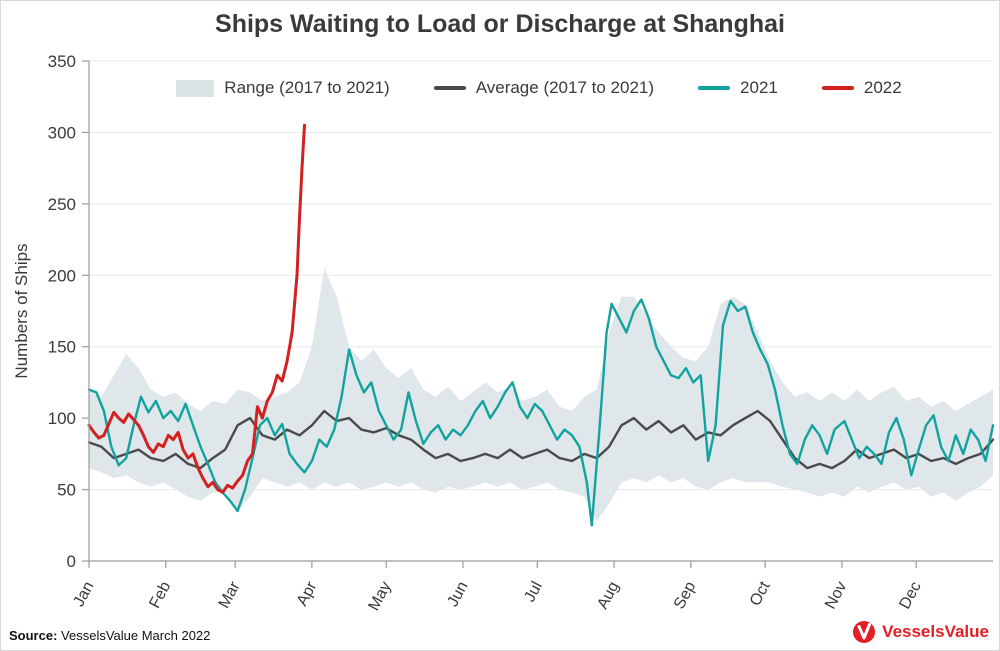 The image size is (1000, 651). I want to click on y-tick-label: 150, so click(62, 347).